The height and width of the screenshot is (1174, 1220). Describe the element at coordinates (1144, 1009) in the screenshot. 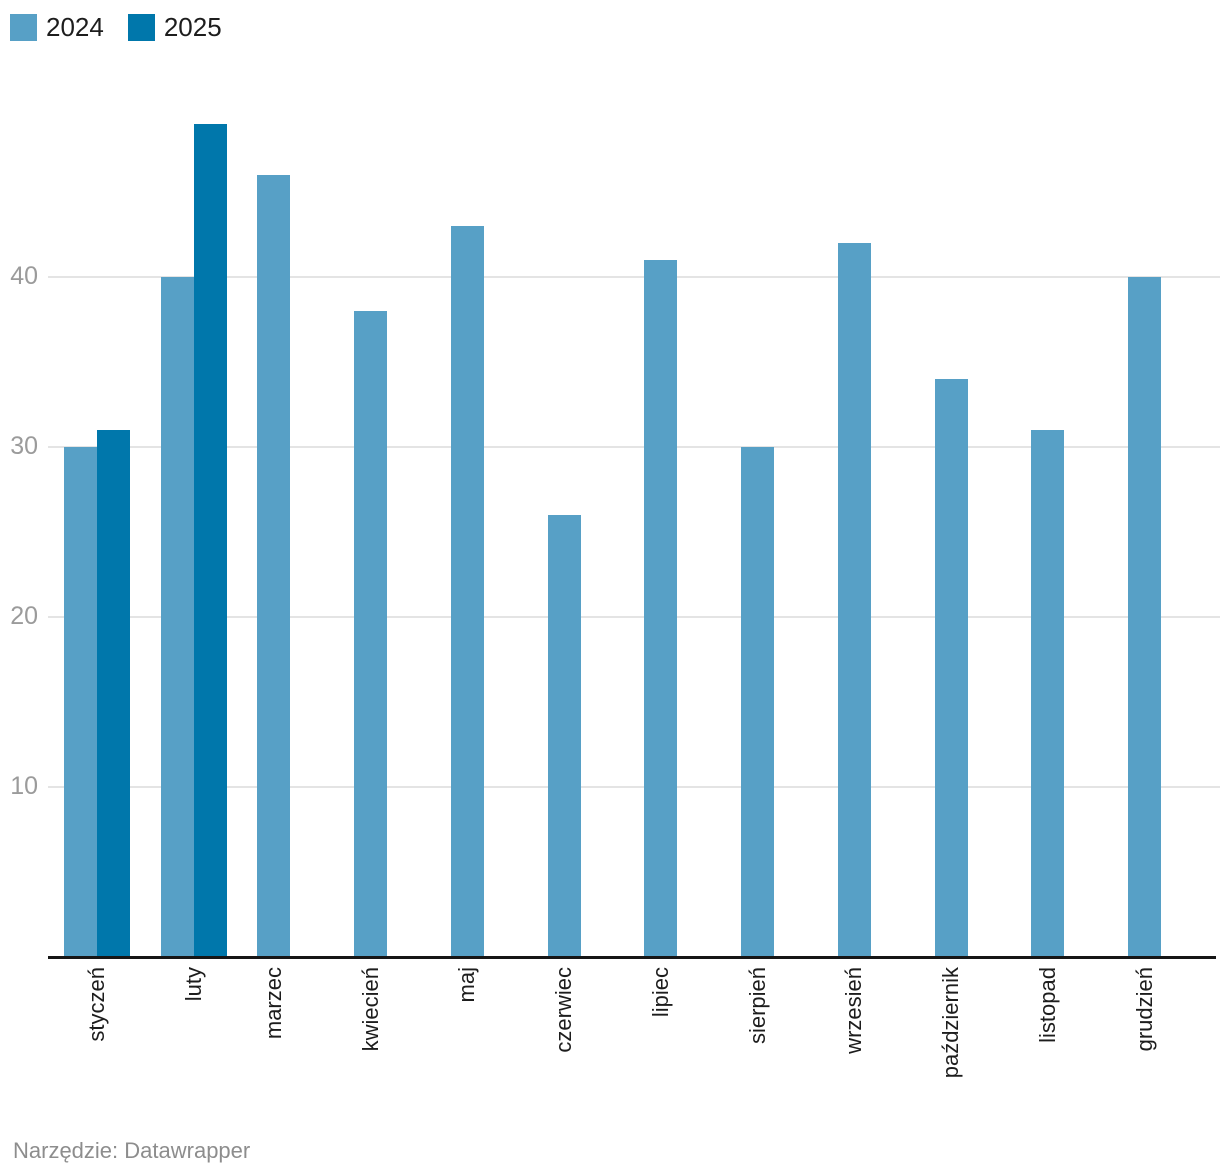

I see `x-axis-tick-label-grudzien: grudzień` at that location.